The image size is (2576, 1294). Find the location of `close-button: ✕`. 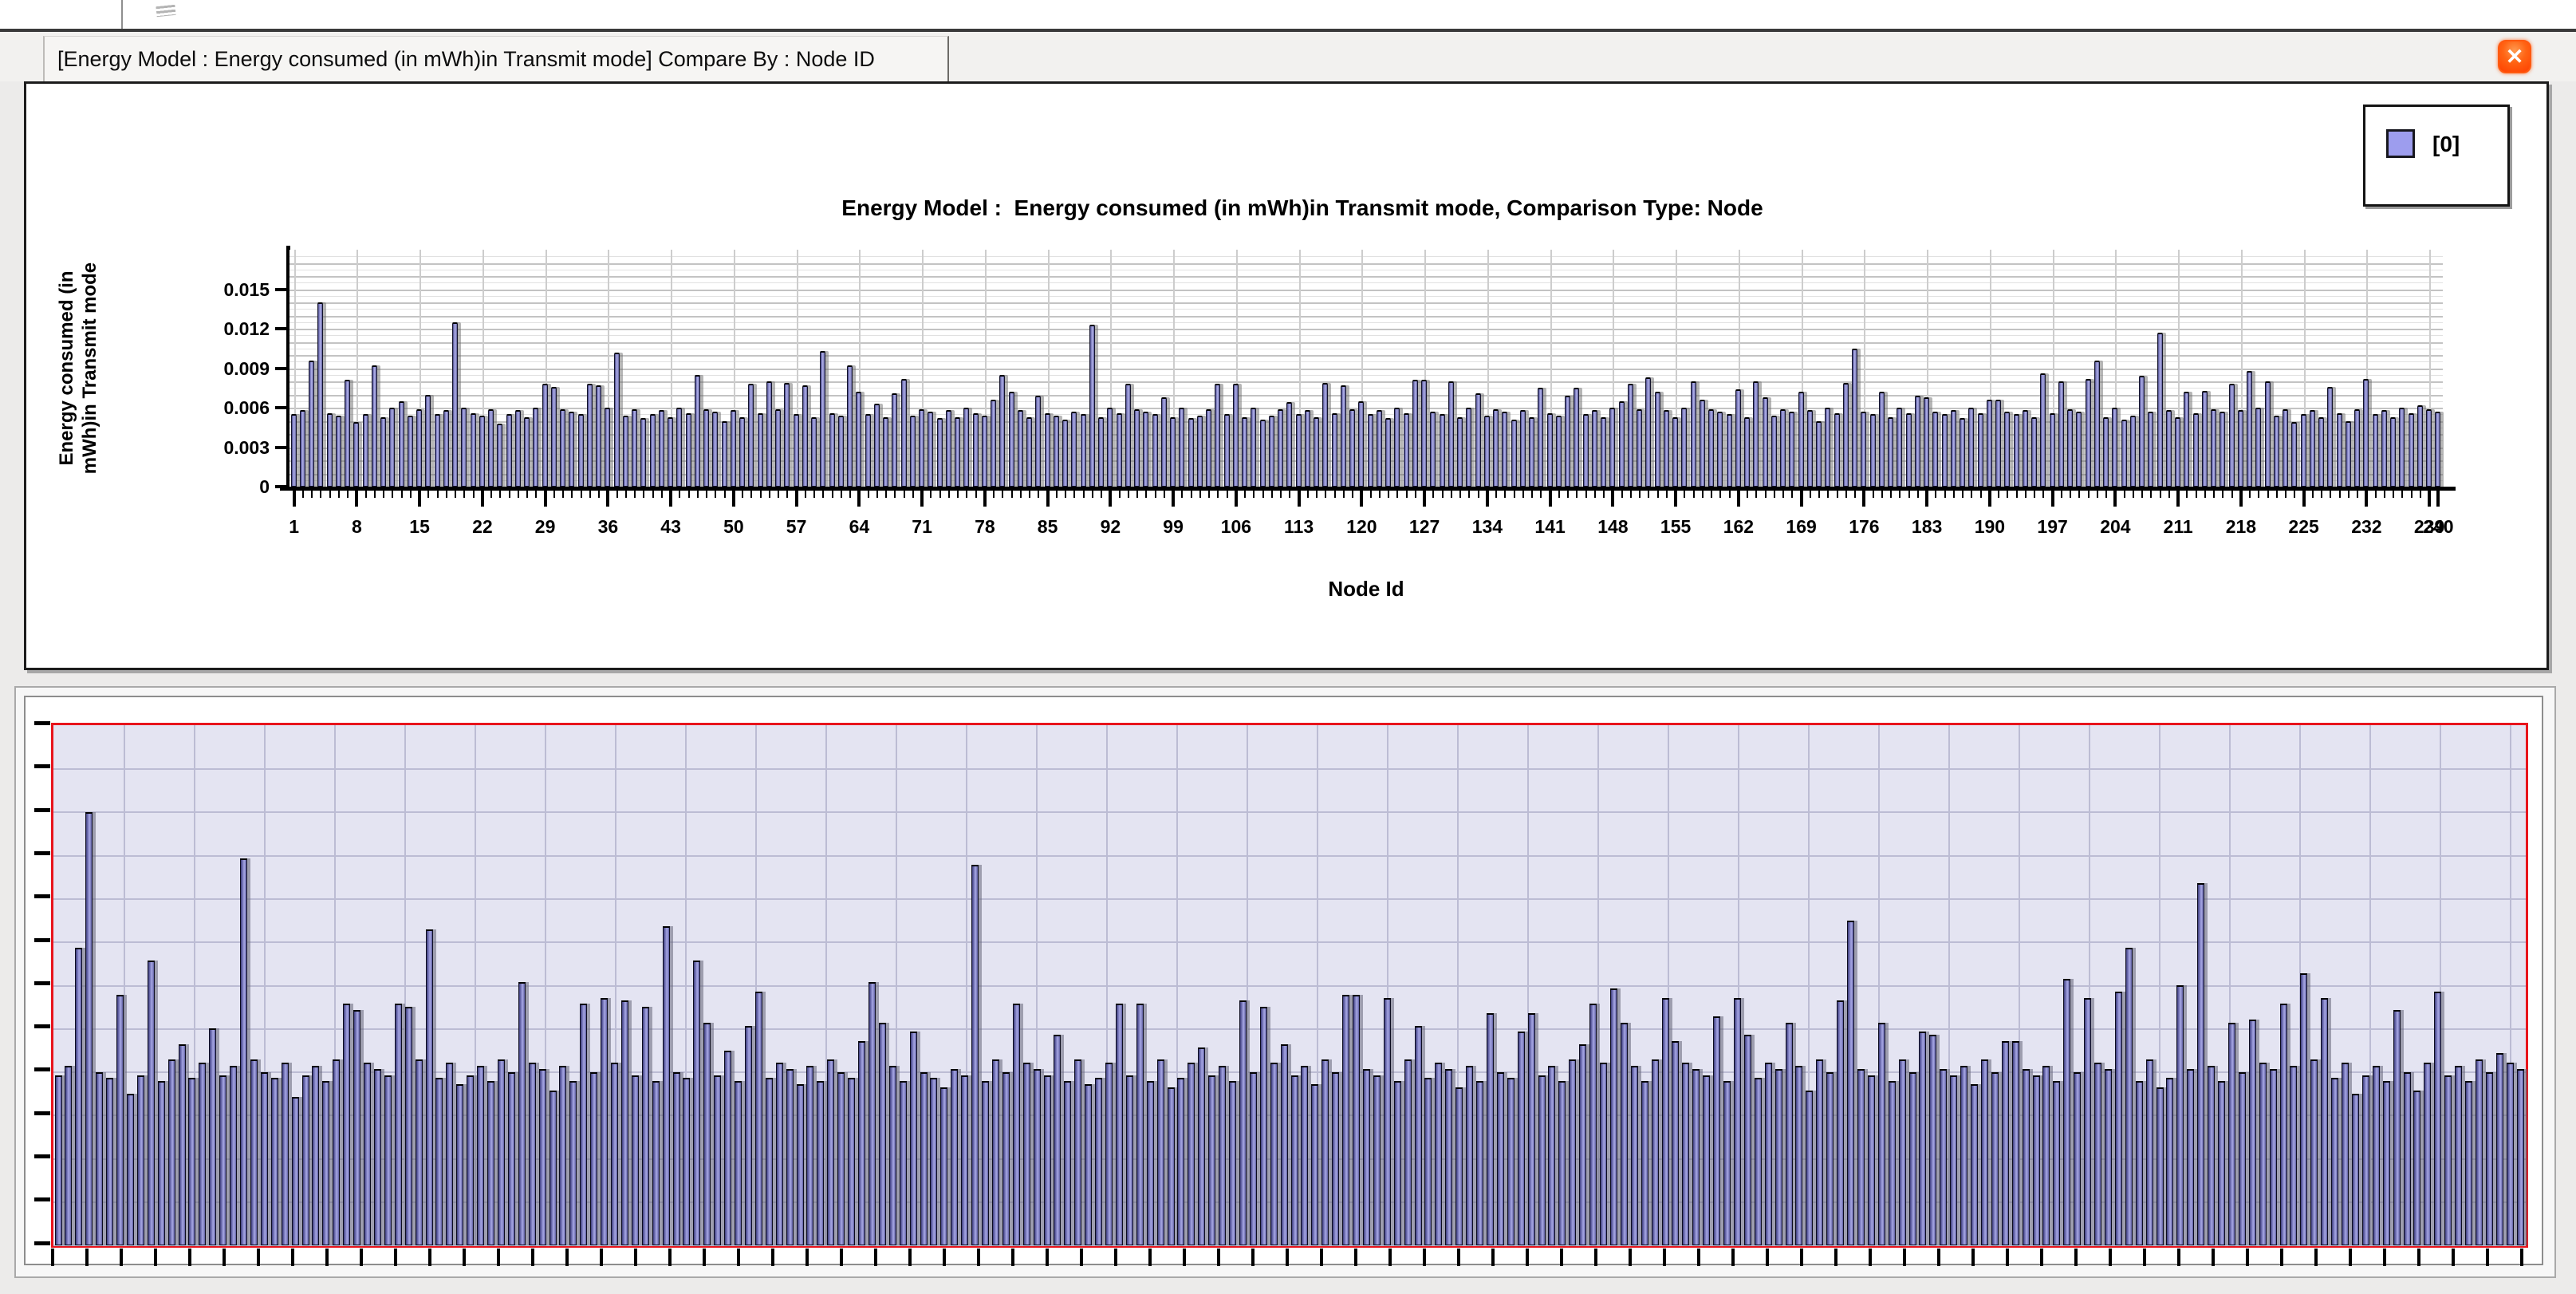

close-button: ✕ is located at coordinates (2514, 56).